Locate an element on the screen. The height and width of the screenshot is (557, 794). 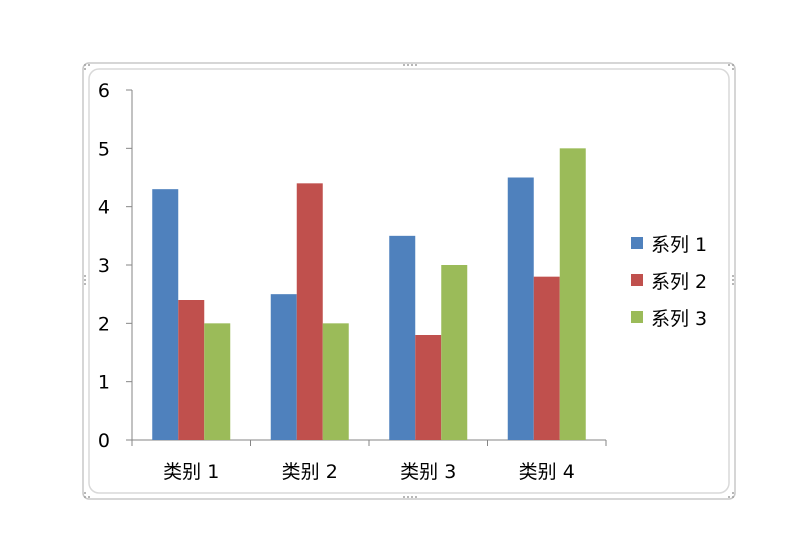
legend-entry: 系列 3 is located at coordinates (679, 319).